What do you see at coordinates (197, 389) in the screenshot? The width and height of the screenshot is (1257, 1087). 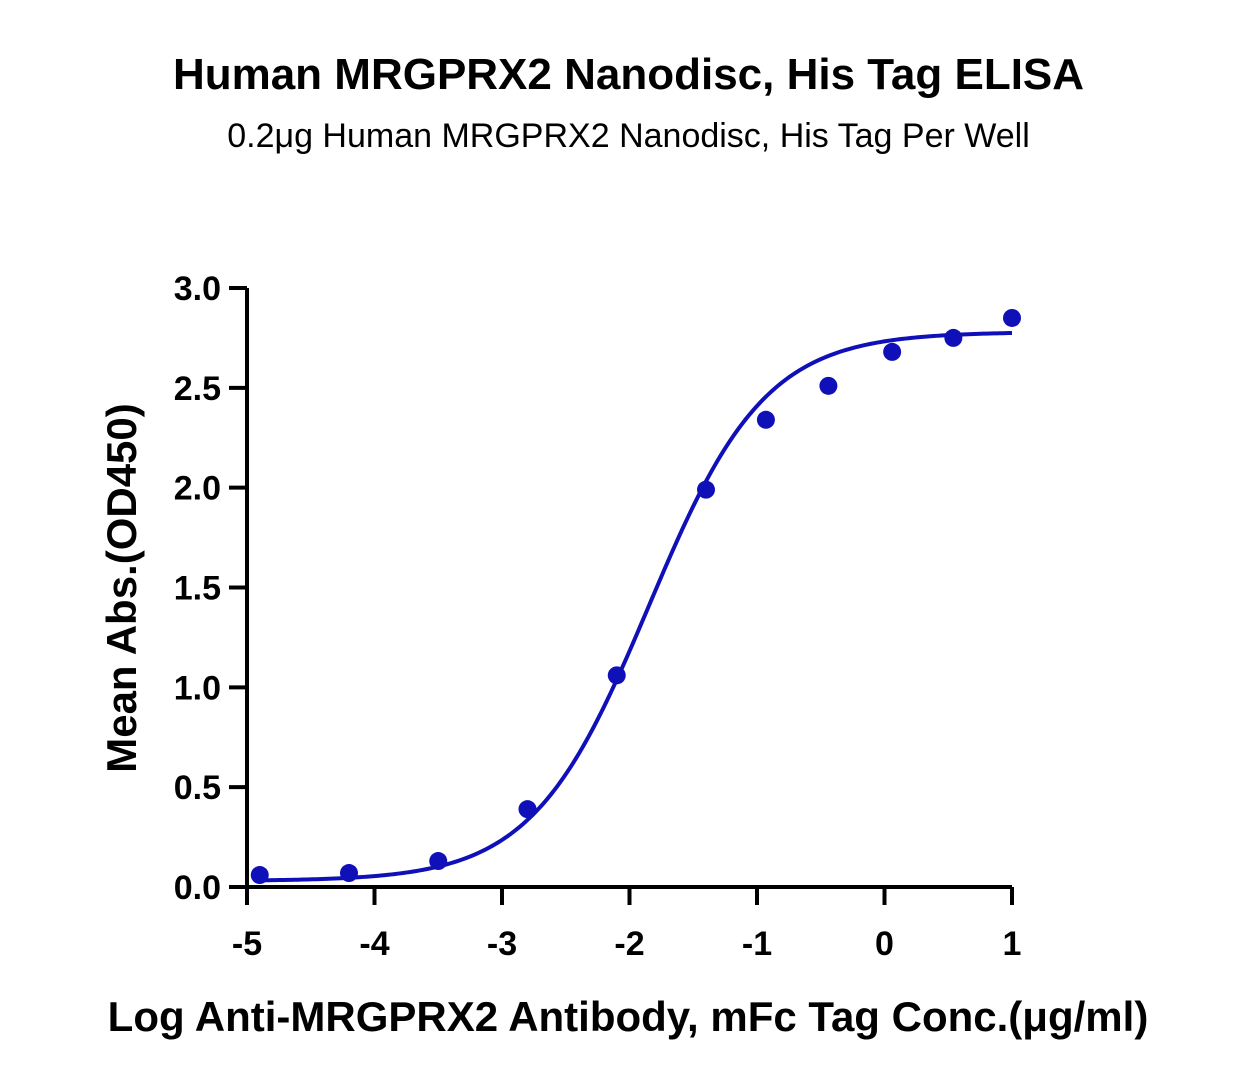 I see `y-tick-label: 2.5` at bounding box center [197, 389].